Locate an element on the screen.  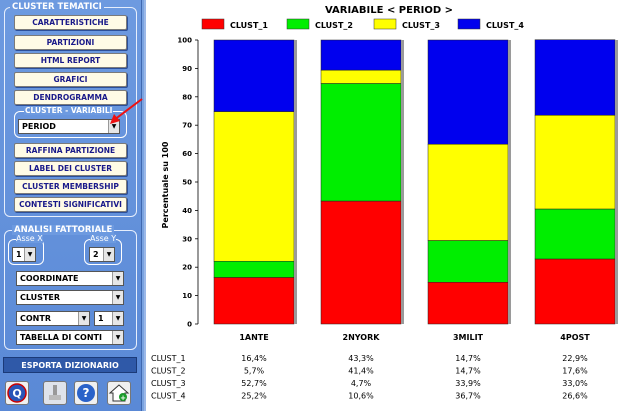
table-cell: 22,9% is located at coordinates (575, 358).